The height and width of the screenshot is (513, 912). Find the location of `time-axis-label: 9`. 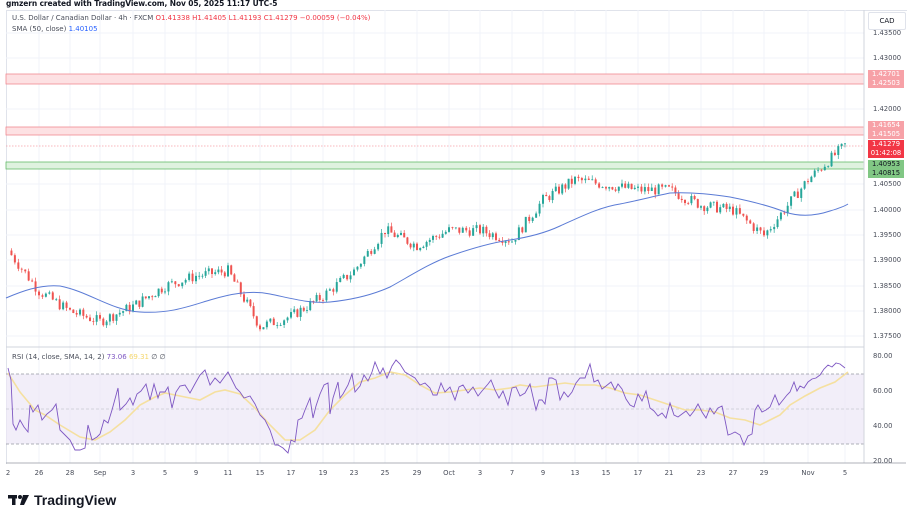

time-axis-label: 9 is located at coordinates (196, 473).